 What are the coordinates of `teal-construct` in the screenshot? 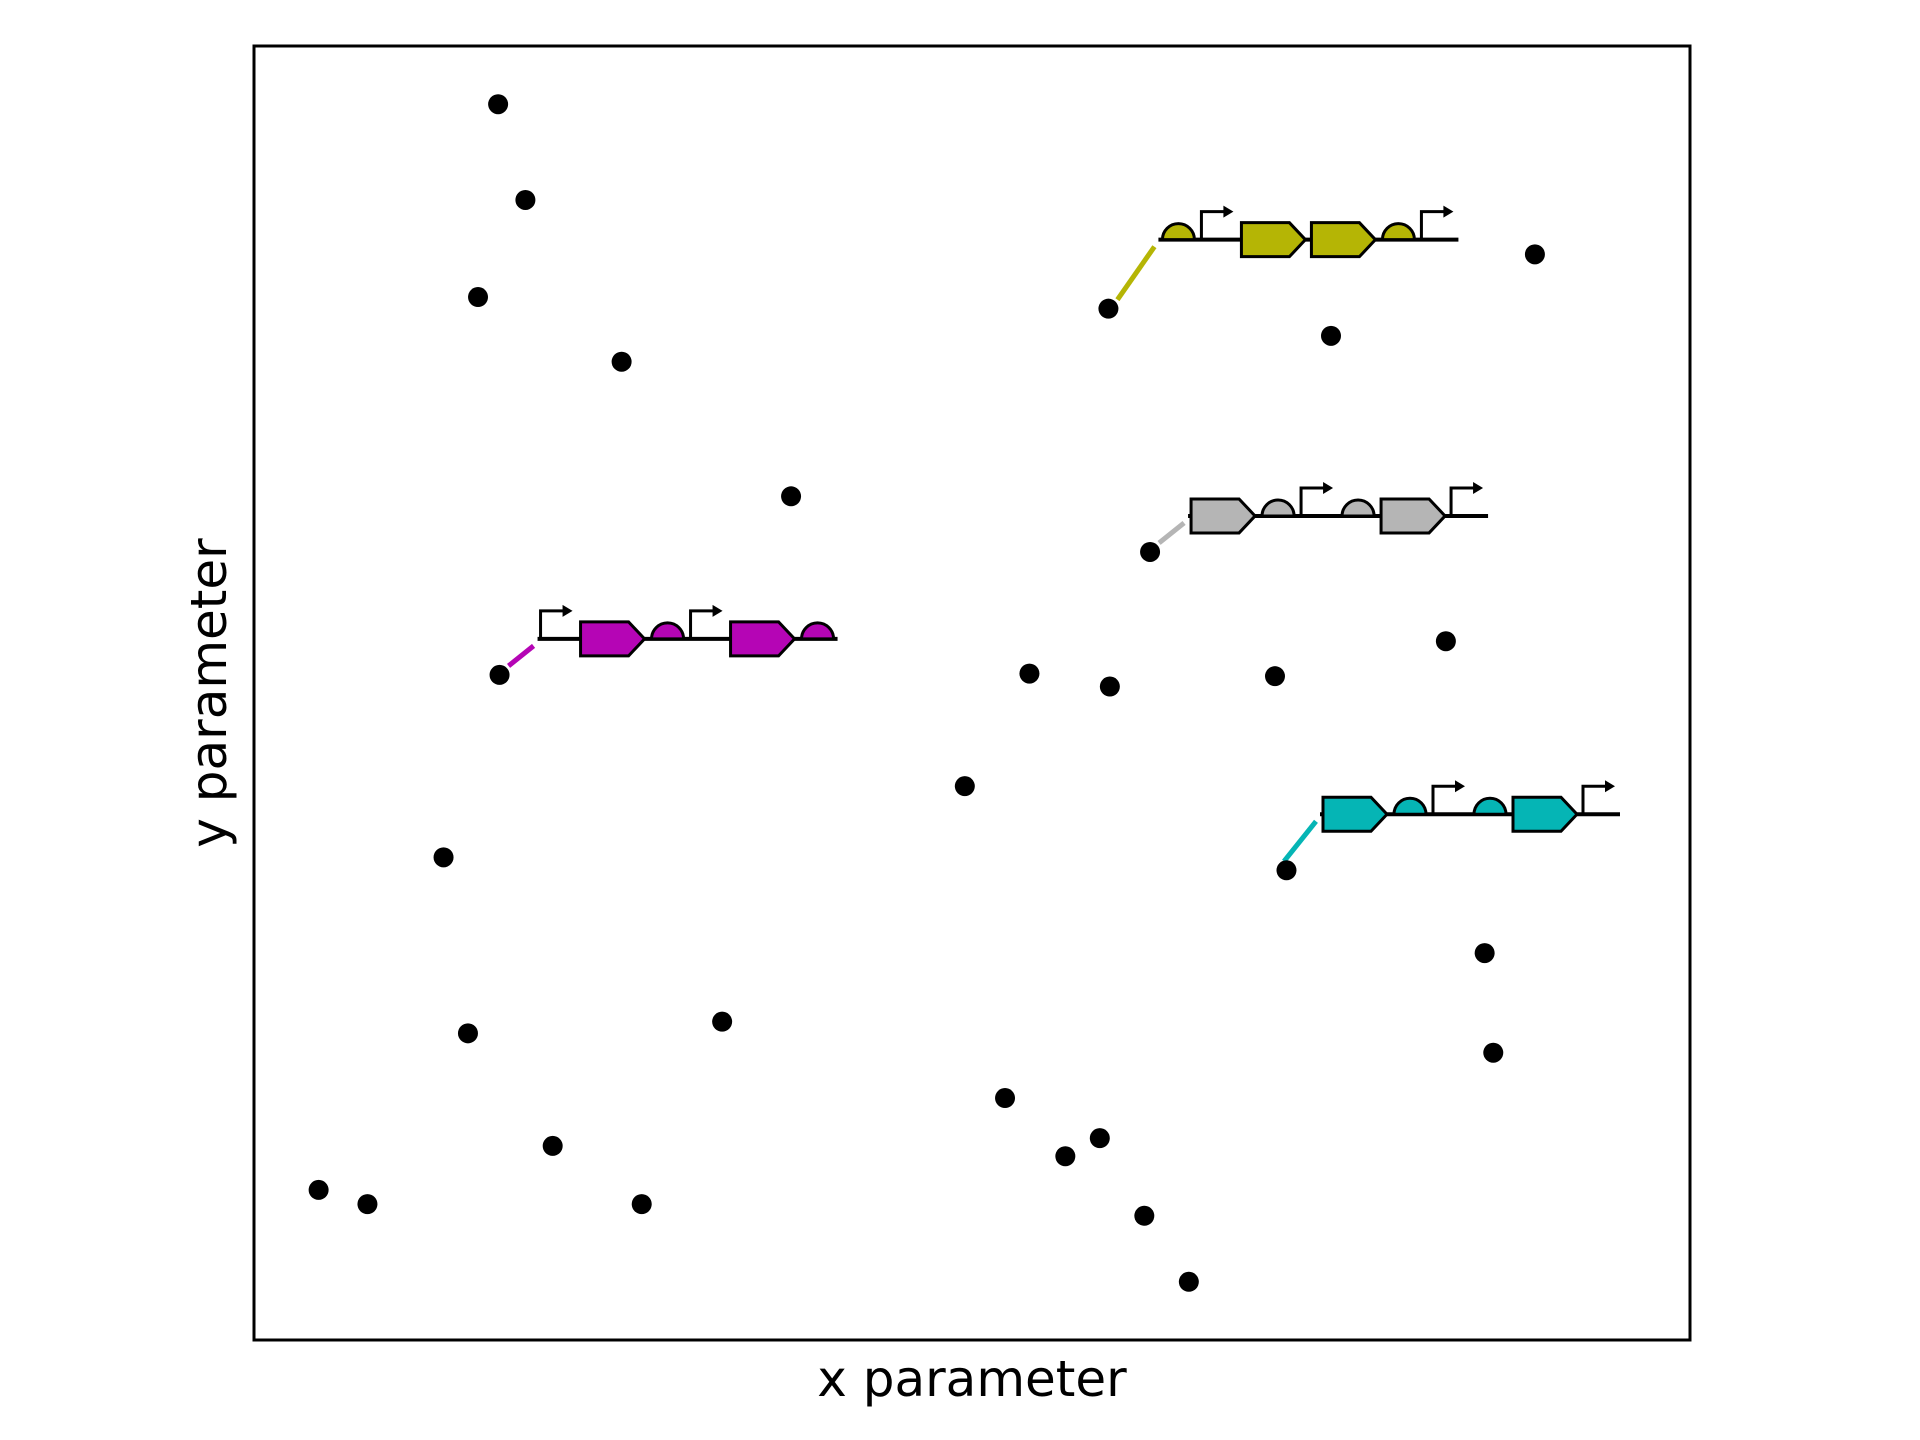 It's located at (1451, 821).